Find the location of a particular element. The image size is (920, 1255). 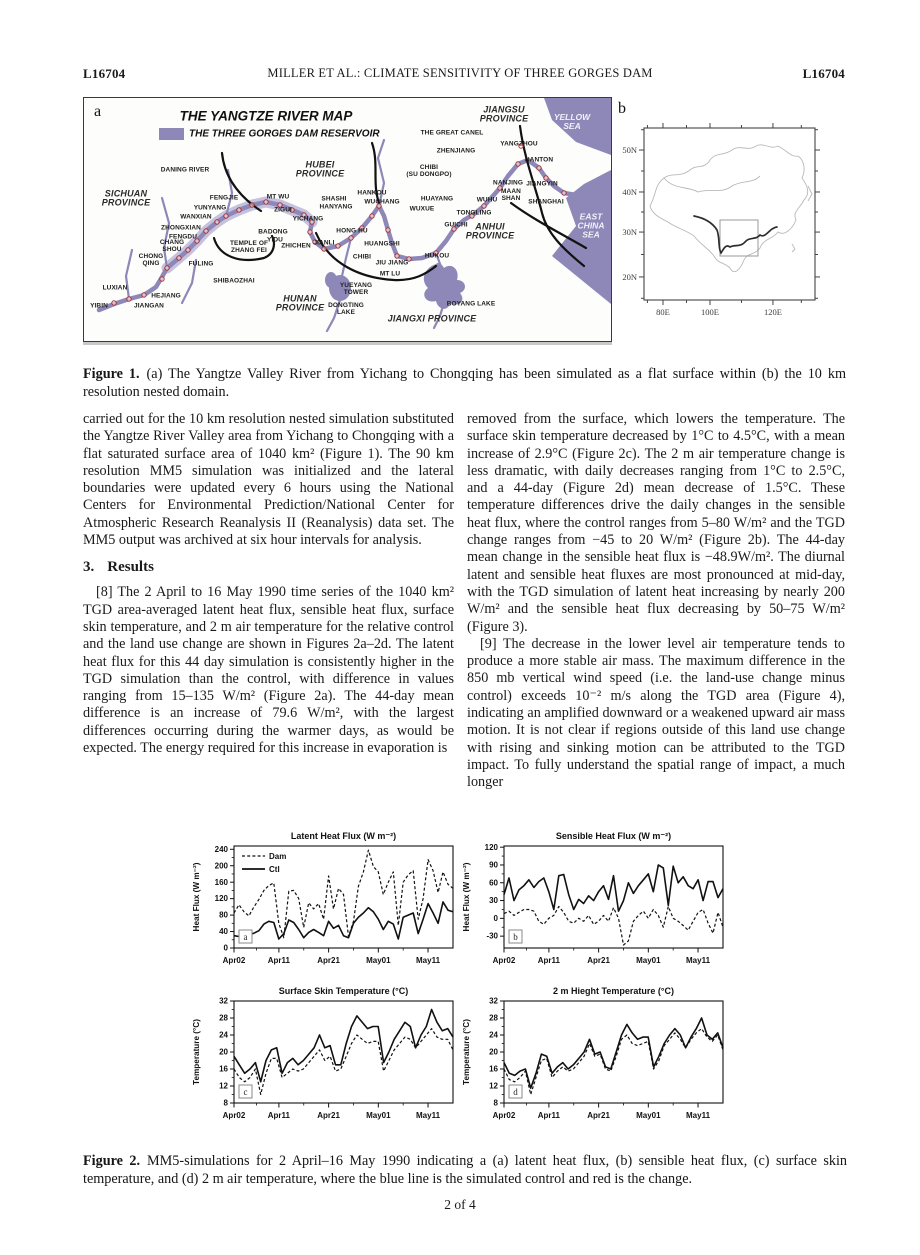

svg-text: 16 is located at coordinates (493, 1069).